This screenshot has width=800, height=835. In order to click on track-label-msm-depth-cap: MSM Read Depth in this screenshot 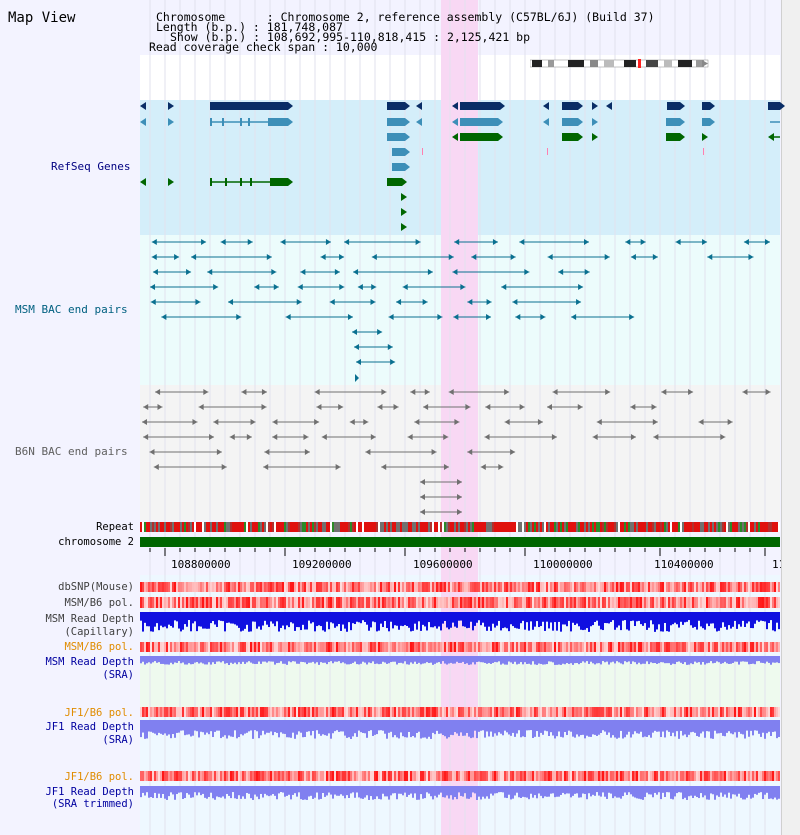, I will do `click(89, 619)`.